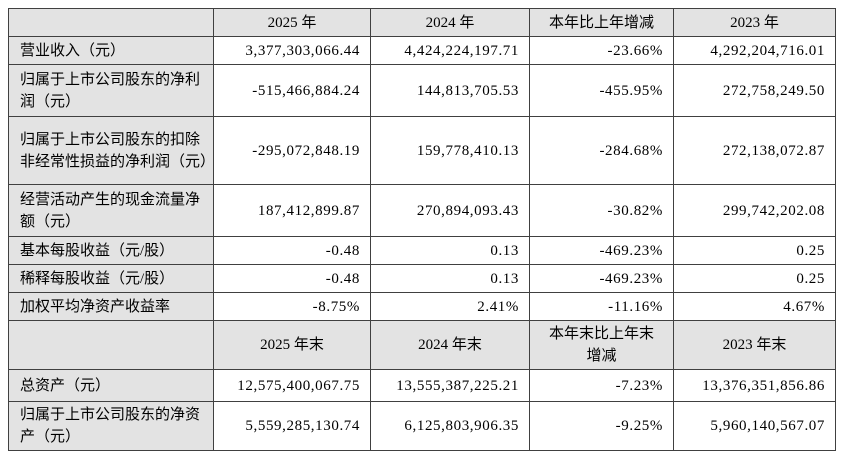 This screenshot has height=451, width=843. What do you see at coordinates (292, 90) in the screenshot?
I see `cell-2025: -515,466,884.24` at bounding box center [292, 90].